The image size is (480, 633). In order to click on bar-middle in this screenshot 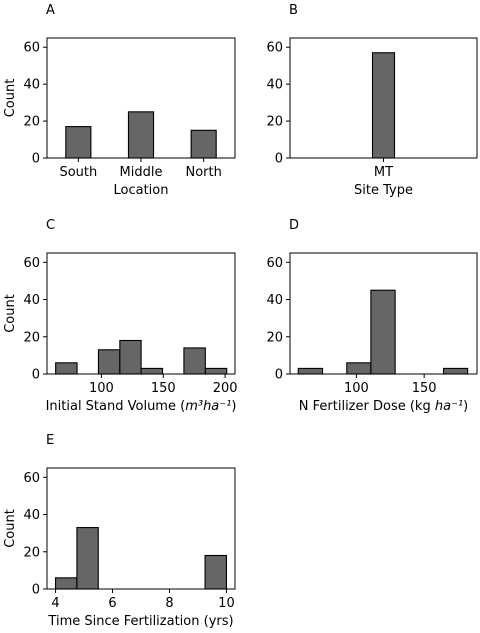, I will do `click(141, 135)`.